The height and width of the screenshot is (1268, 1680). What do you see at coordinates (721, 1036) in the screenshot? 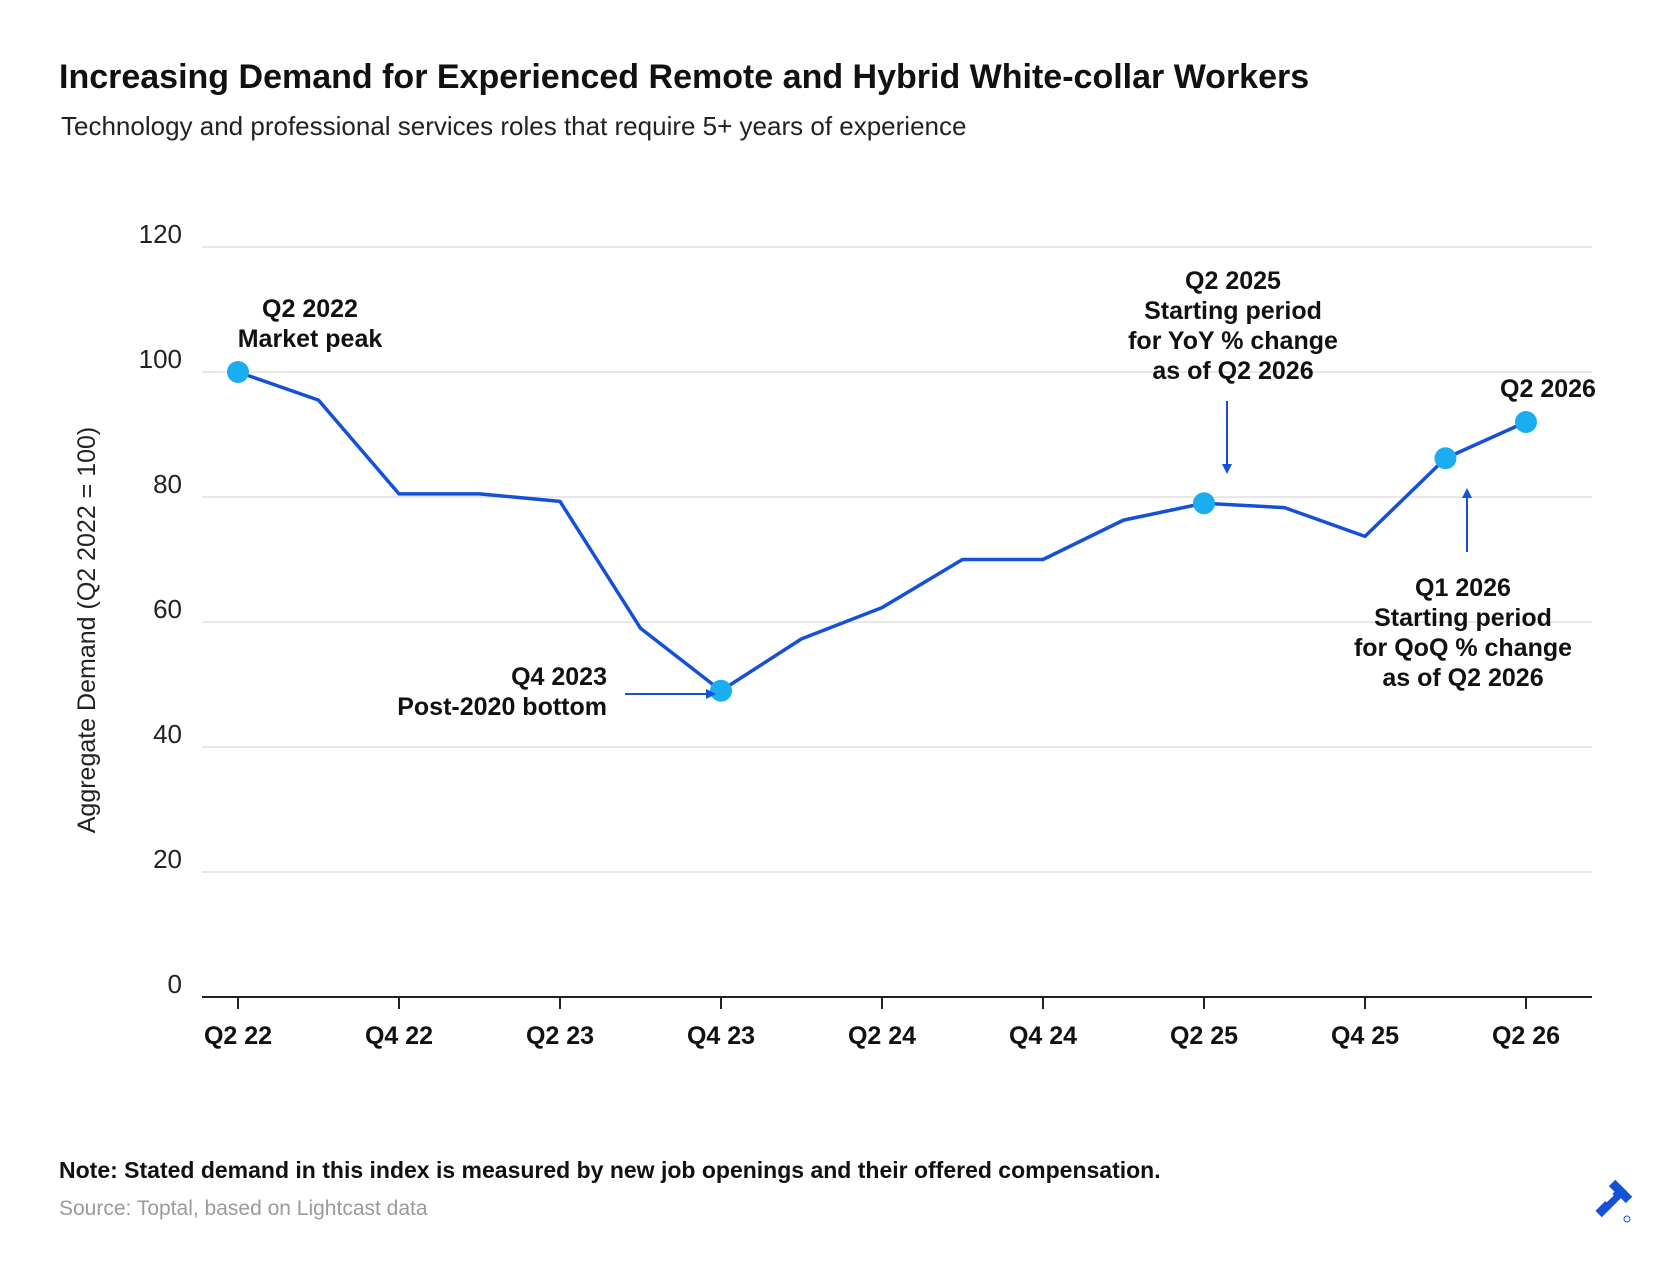
I see `x-tick-label: Q4 23` at bounding box center [721, 1036].